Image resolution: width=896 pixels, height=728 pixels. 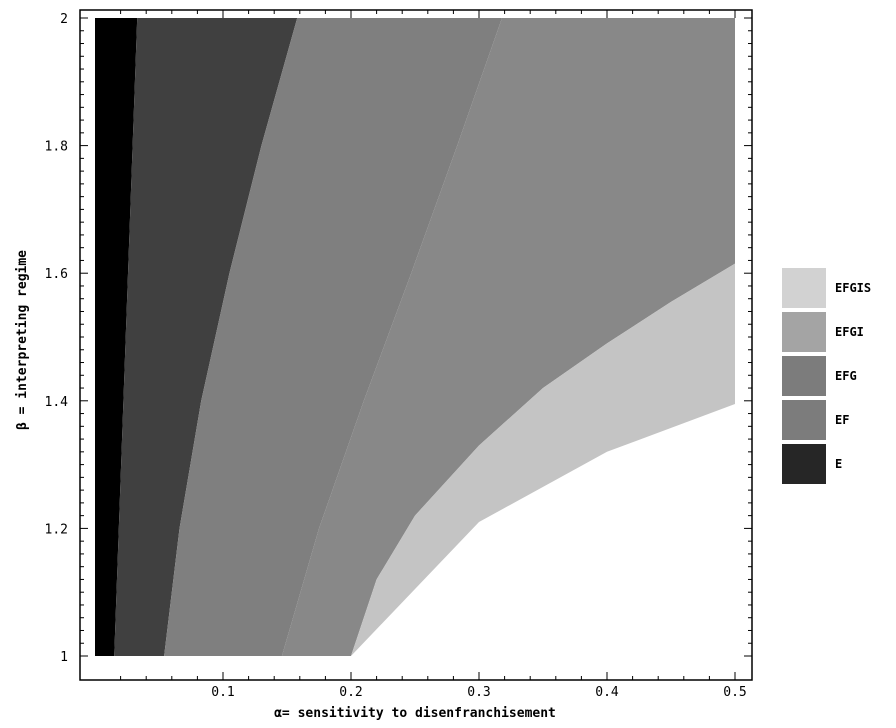 I want to click on legend-label-efg: EFG, so click(x=846, y=376).